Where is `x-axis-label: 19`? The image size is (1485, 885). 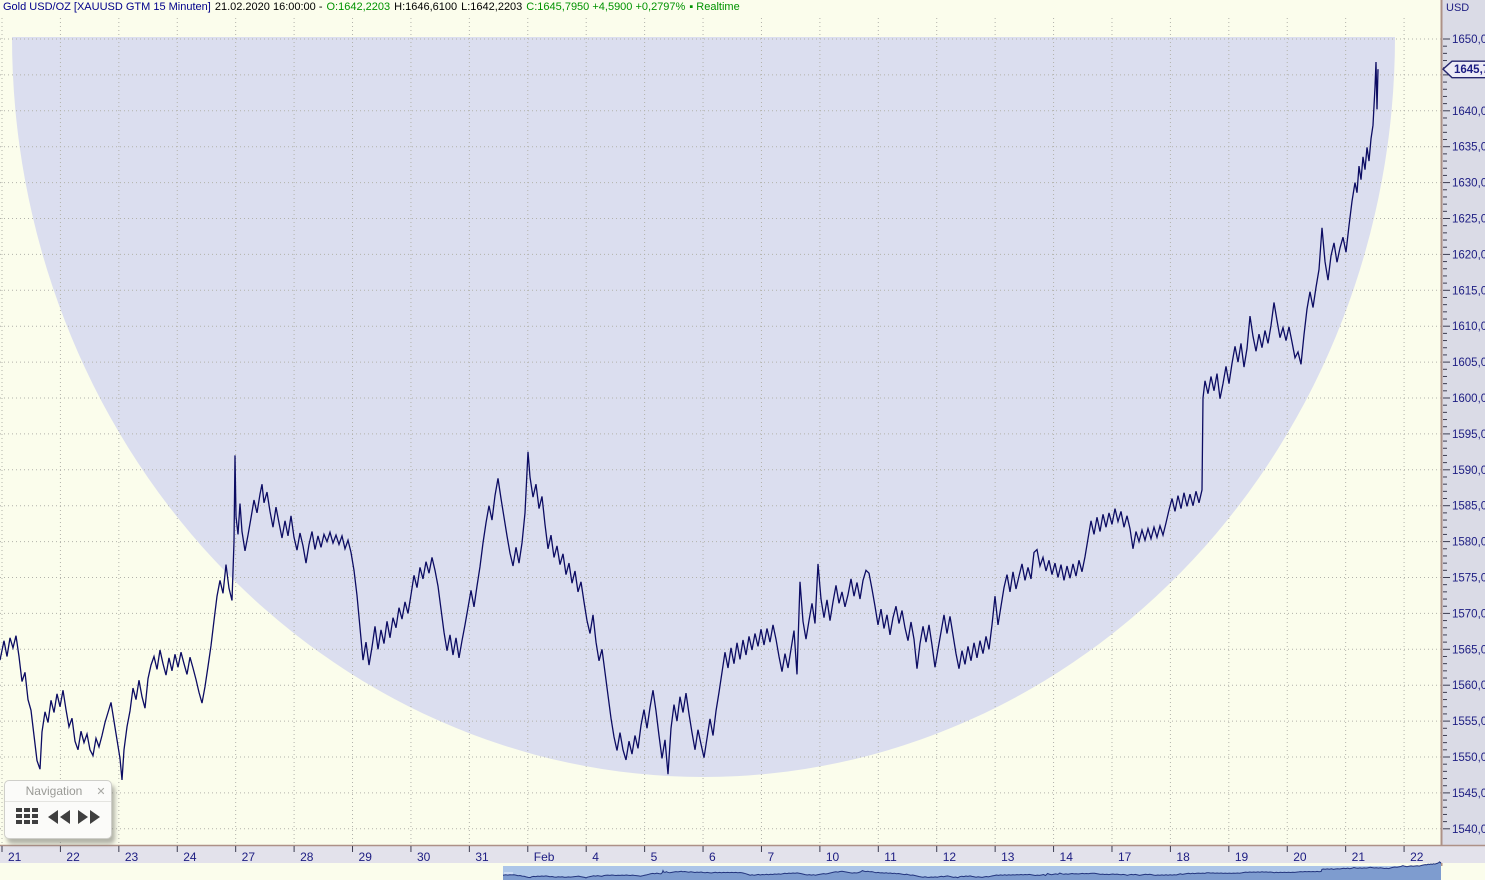
x-axis-label: 19 is located at coordinates (1242, 857).